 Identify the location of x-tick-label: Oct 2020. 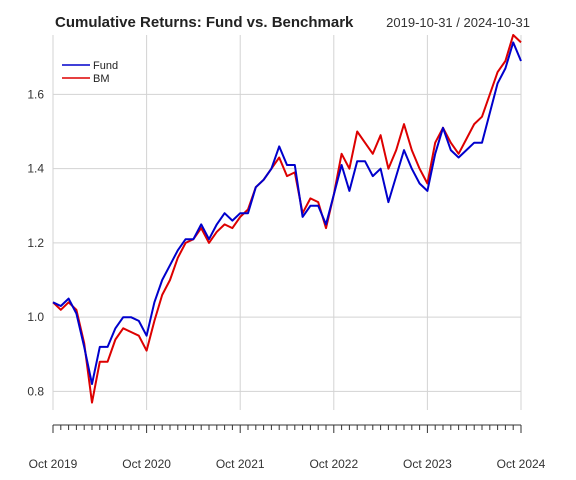
(146, 464).